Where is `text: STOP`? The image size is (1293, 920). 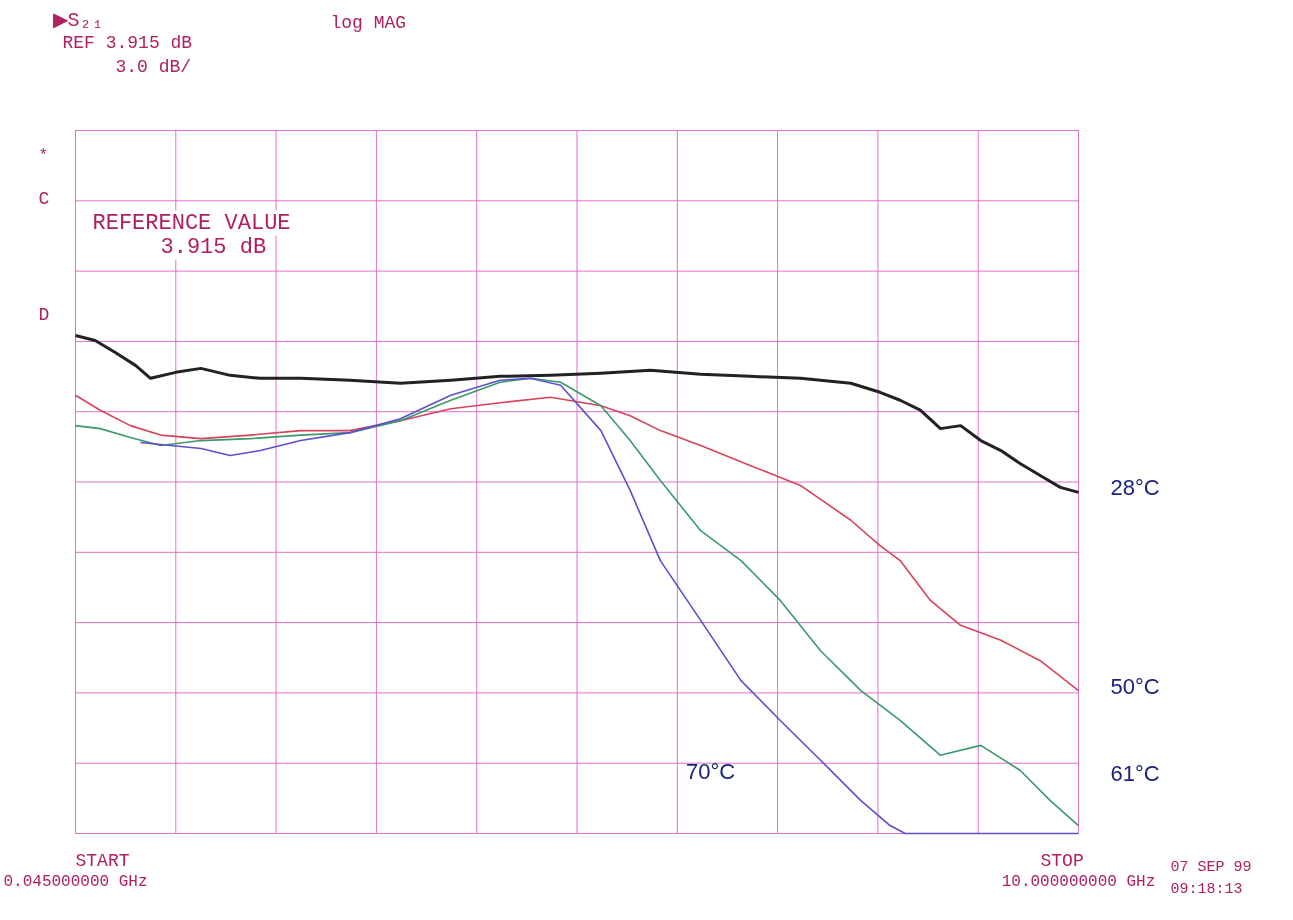
text: STOP is located at coordinates (1062, 860).